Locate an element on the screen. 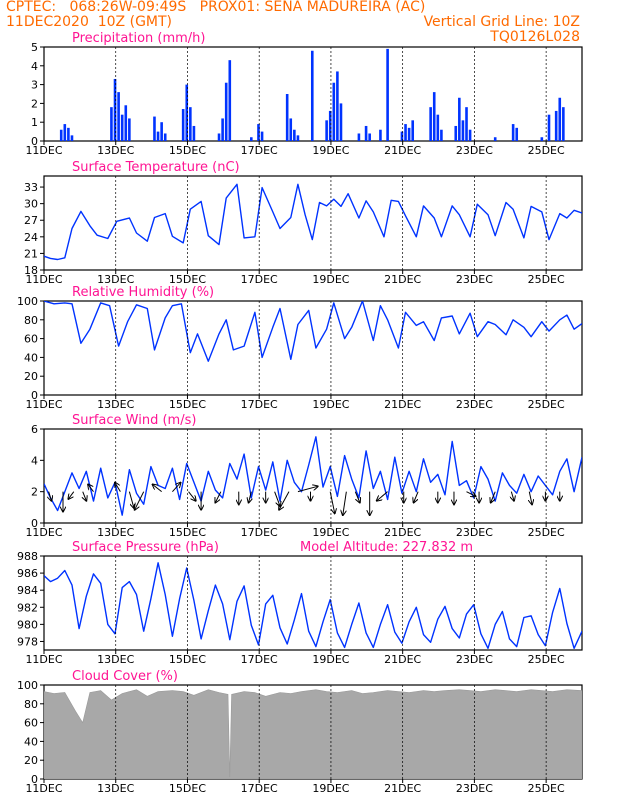 This screenshot has height=800, width=618. y-tick-label: 20 is located at coordinates (31, 376).